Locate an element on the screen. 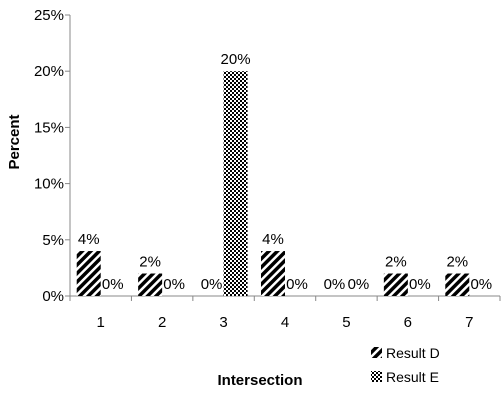  legend-swatch-result-d is located at coordinates (376, 352).